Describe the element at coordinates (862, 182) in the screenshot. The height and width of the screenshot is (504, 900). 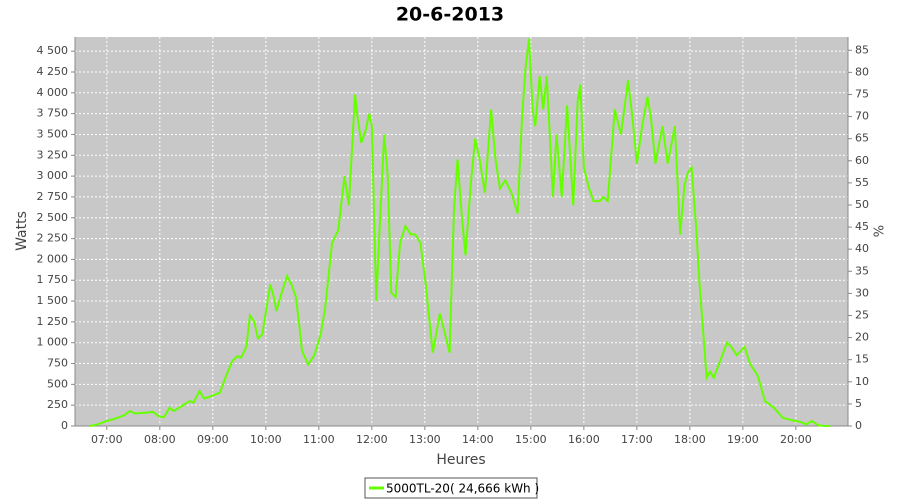
I see `y2-tick-label: 55` at that location.